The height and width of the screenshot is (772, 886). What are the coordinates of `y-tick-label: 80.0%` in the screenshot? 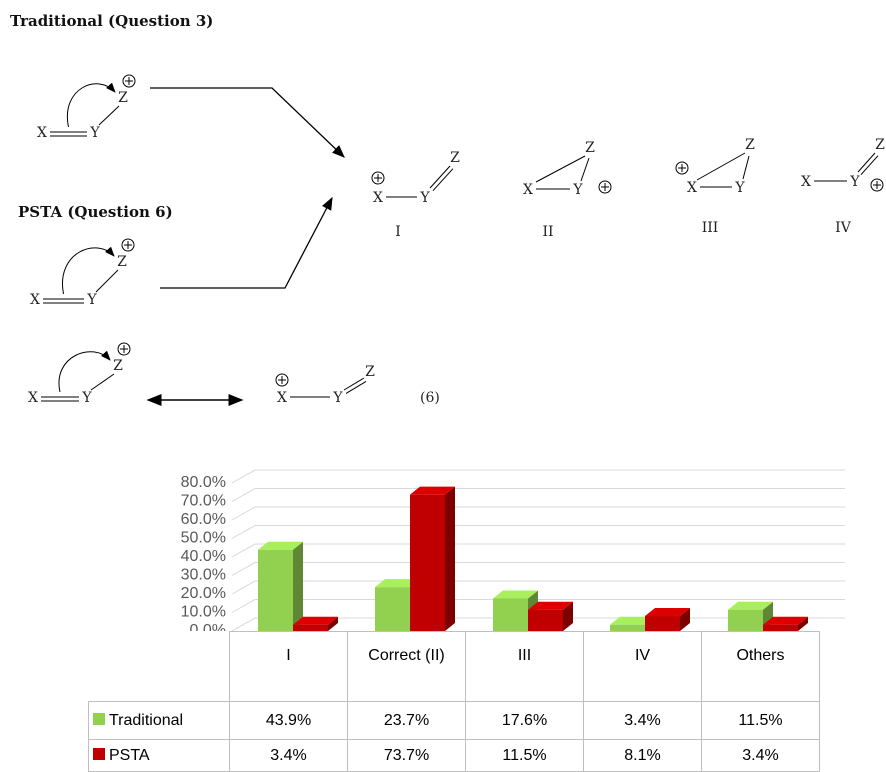 It's located at (203, 482).